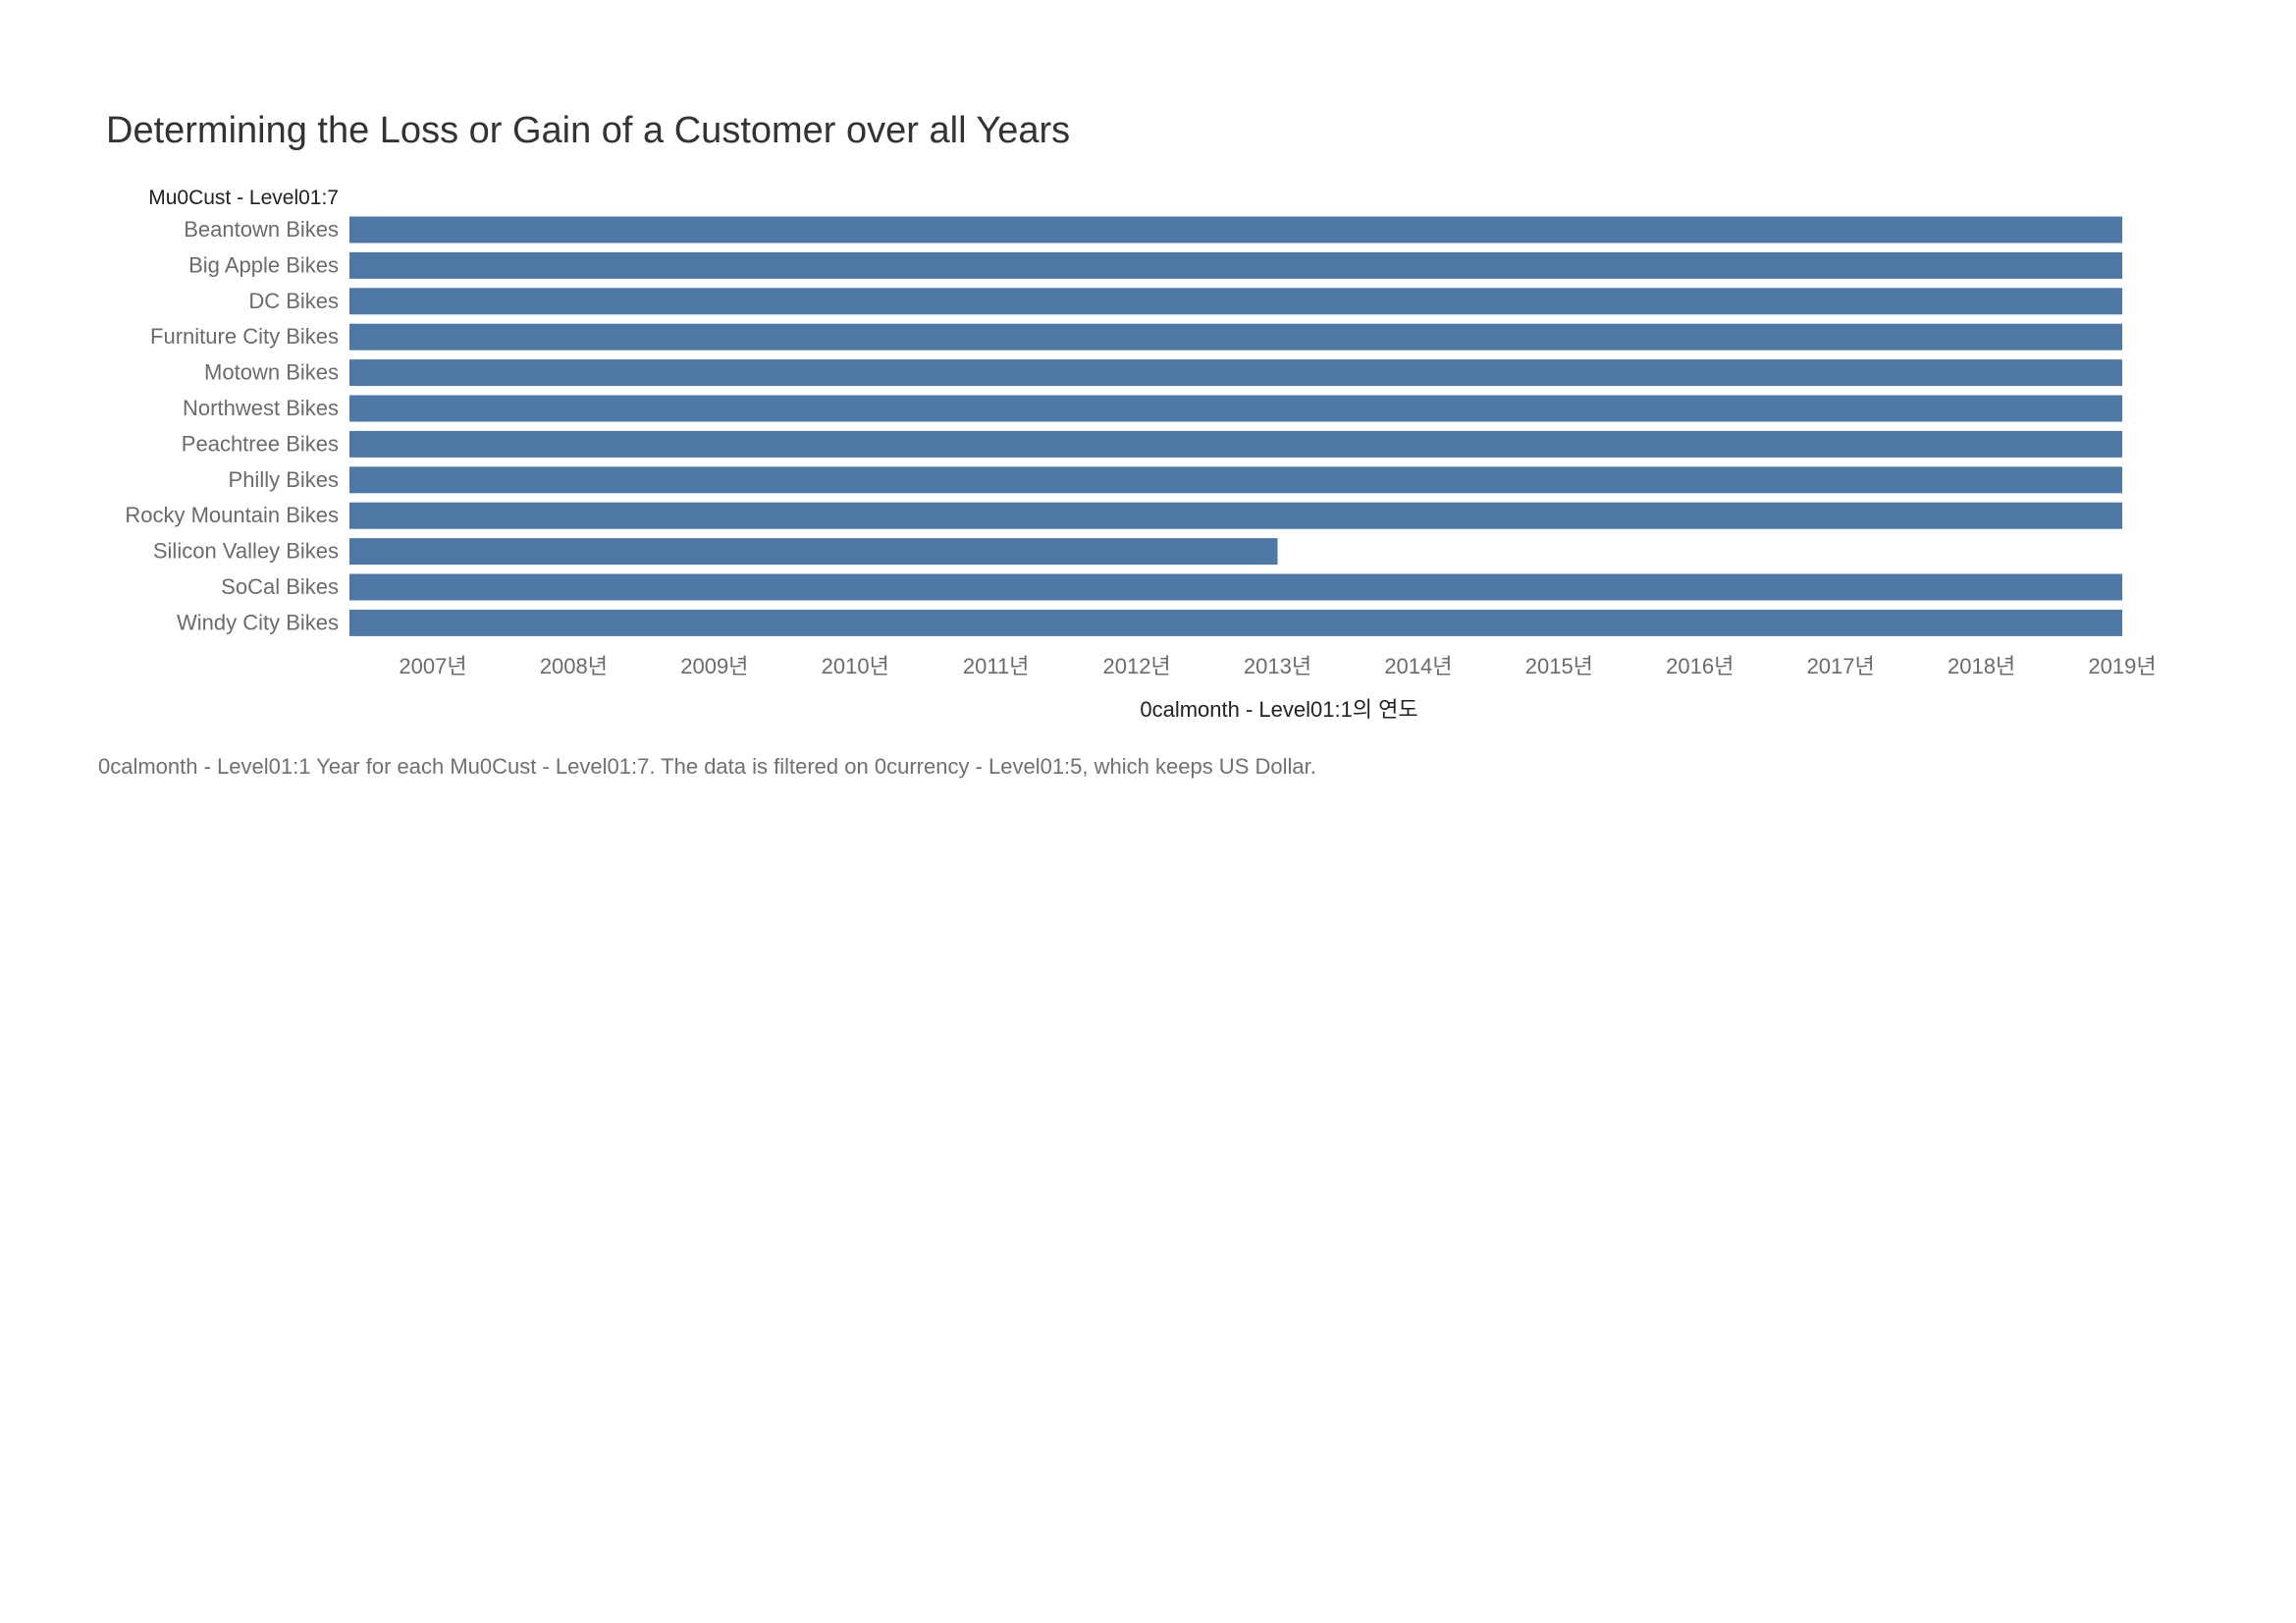 Image resolution: width=2296 pixels, height=1623 pixels. What do you see at coordinates (1235, 229) in the screenshot?
I see `bar-beantown-bikes` at bounding box center [1235, 229].